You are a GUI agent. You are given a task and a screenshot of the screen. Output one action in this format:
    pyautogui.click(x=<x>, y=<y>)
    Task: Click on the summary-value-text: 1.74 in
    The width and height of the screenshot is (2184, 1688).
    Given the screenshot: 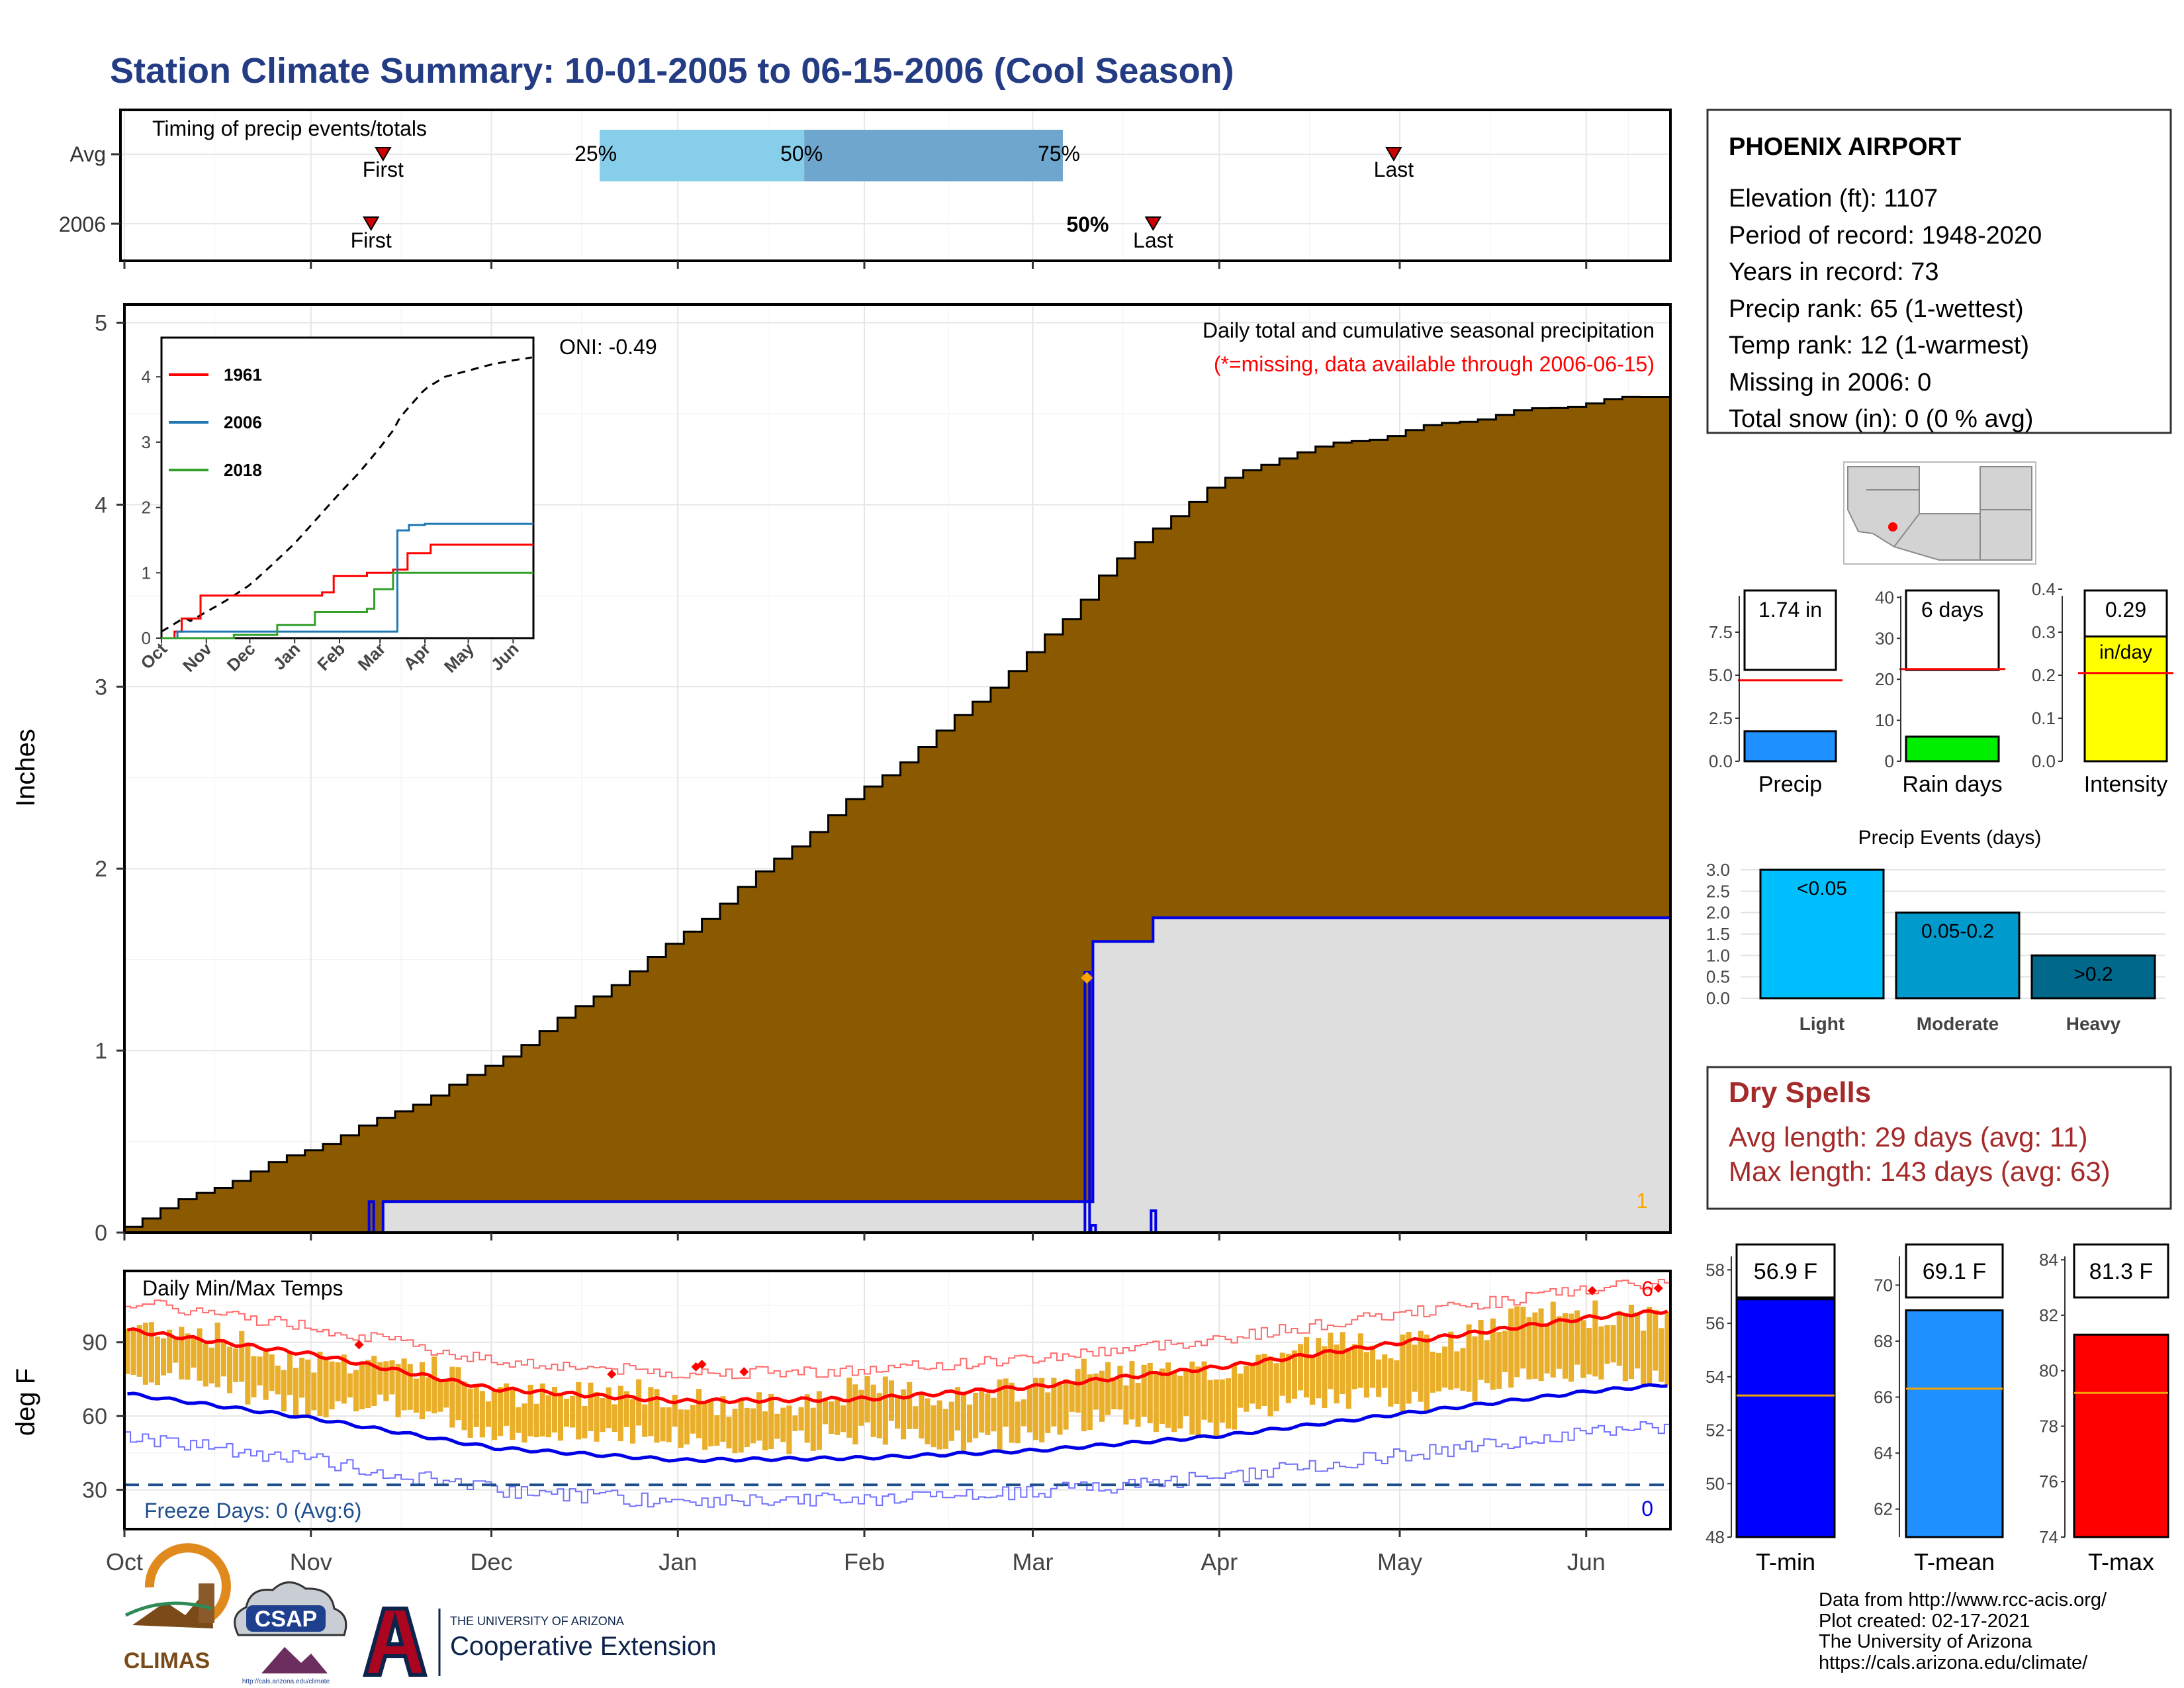 What is the action you would take?
    pyautogui.click(x=1790, y=610)
    